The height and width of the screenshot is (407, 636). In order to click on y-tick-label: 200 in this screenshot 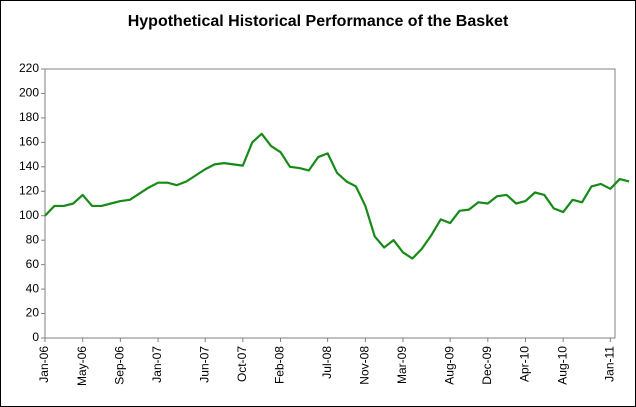, I will do `click(29, 93)`.